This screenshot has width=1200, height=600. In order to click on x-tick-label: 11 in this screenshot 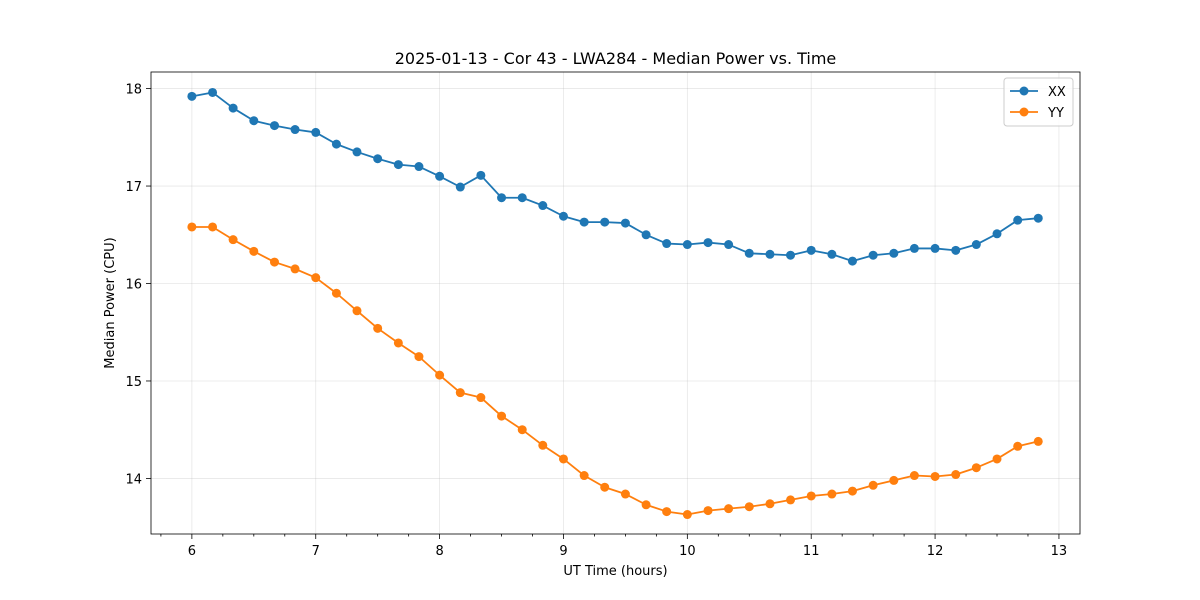, I will do `click(811, 551)`.